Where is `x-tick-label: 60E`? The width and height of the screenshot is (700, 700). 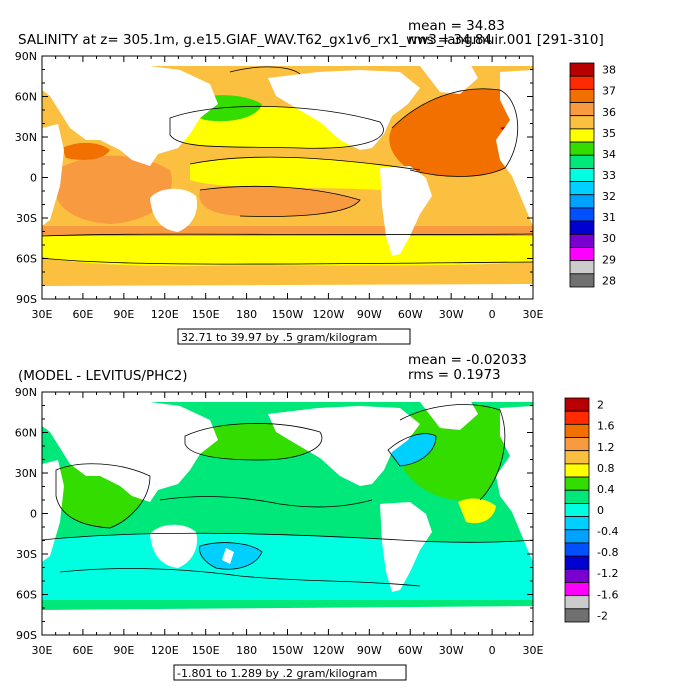
x-tick-label: 60E is located at coordinates (82, 650).